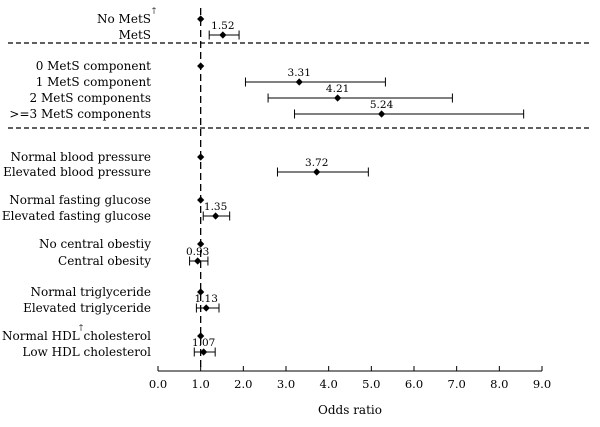 The height and width of the screenshot is (427, 600). What do you see at coordinates (267, 110) in the screenshot?
I see `row: >=3 MetS components 5.24` at bounding box center [267, 110].